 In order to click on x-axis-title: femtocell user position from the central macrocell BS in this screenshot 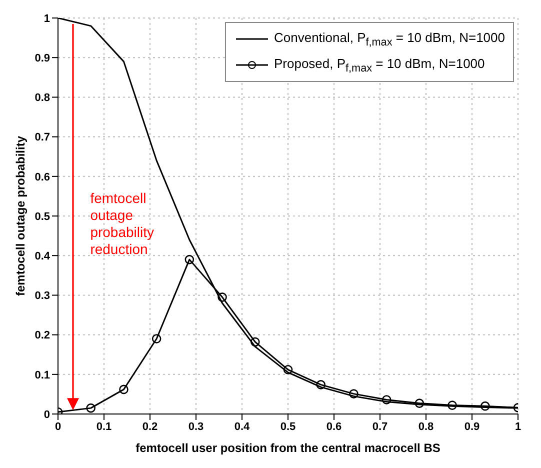, I will do `click(288, 448)`.